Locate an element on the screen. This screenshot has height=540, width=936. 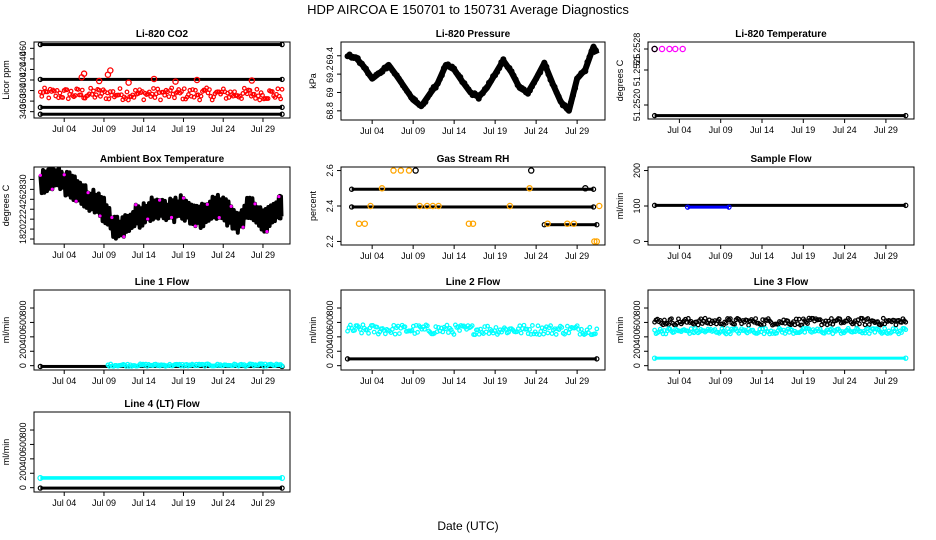
y-tick-label: 200 is located at coordinates (330, 351).